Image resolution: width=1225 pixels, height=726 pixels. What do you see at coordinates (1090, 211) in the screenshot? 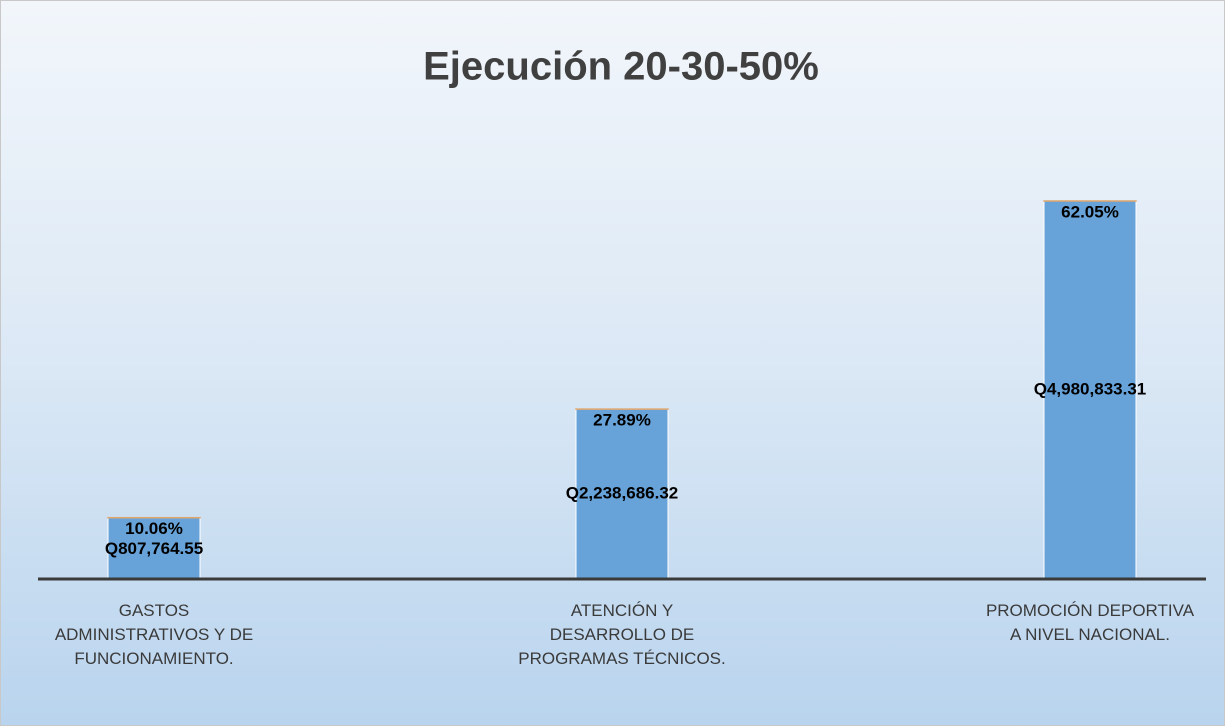
I see `percent-label: 62.05%` at bounding box center [1090, 211].